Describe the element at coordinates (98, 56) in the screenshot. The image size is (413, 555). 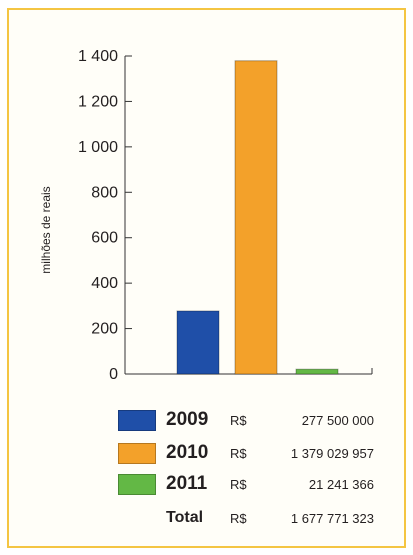
I see `y-tick-label: 1 400` at that location.